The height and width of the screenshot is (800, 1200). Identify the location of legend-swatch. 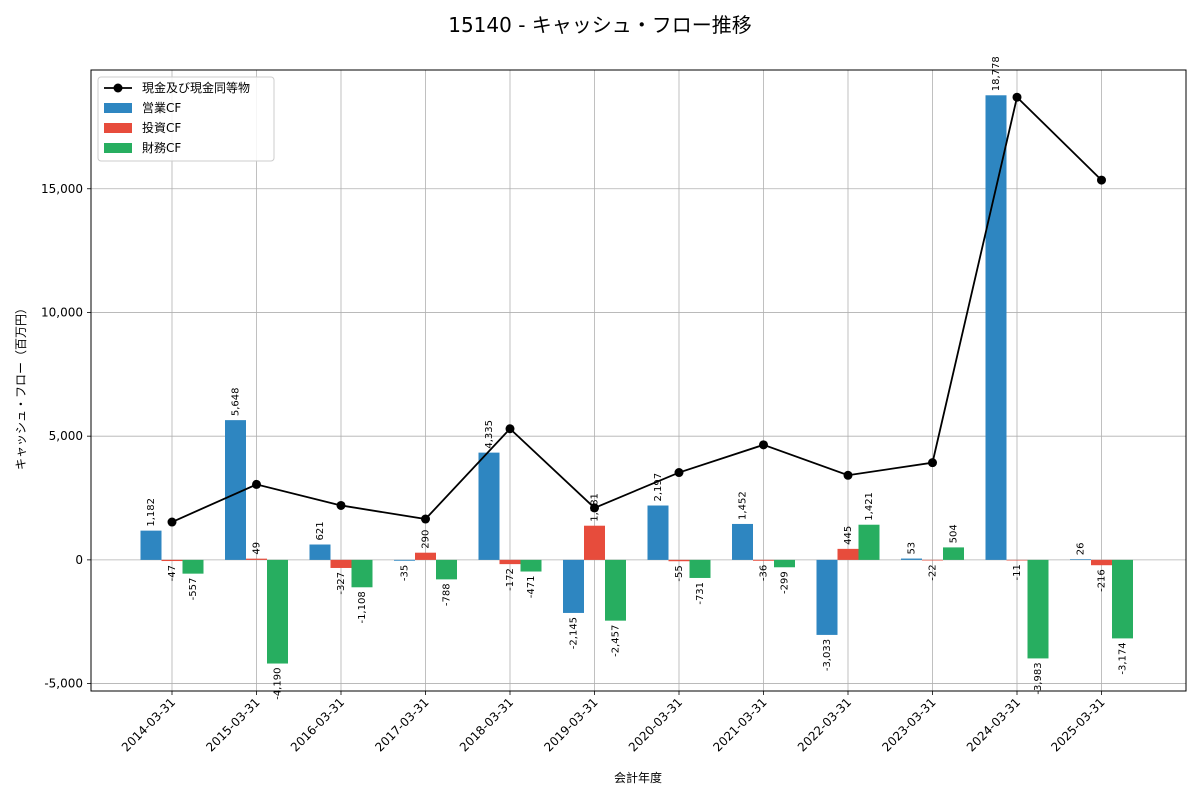
(118, 148).